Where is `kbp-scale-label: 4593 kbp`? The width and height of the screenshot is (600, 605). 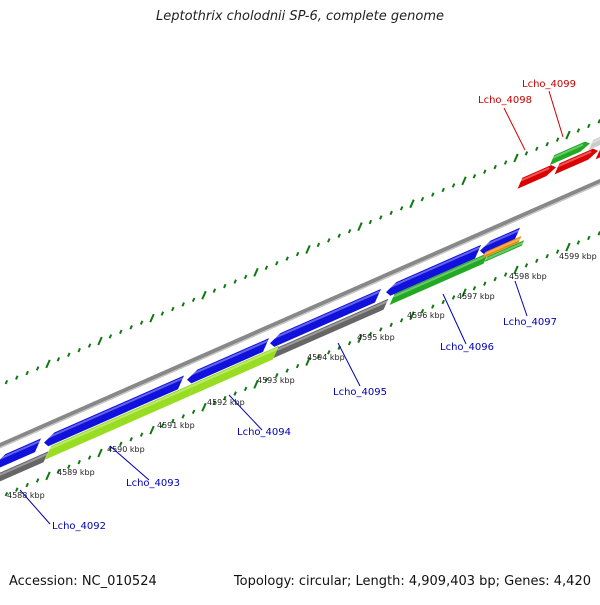
kbp-scale-label: 4593 kbp is located at coordinates (276, 380).